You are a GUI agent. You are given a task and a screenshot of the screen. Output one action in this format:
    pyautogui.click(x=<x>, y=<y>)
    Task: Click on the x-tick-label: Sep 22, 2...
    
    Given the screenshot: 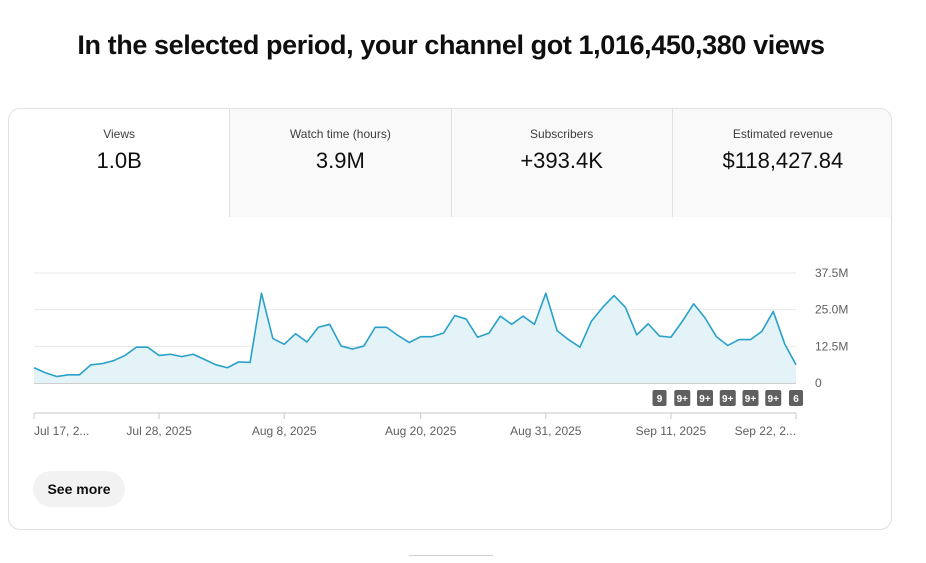 What is the action you would take?
    pyautogui.click(x=765, y=431)
    